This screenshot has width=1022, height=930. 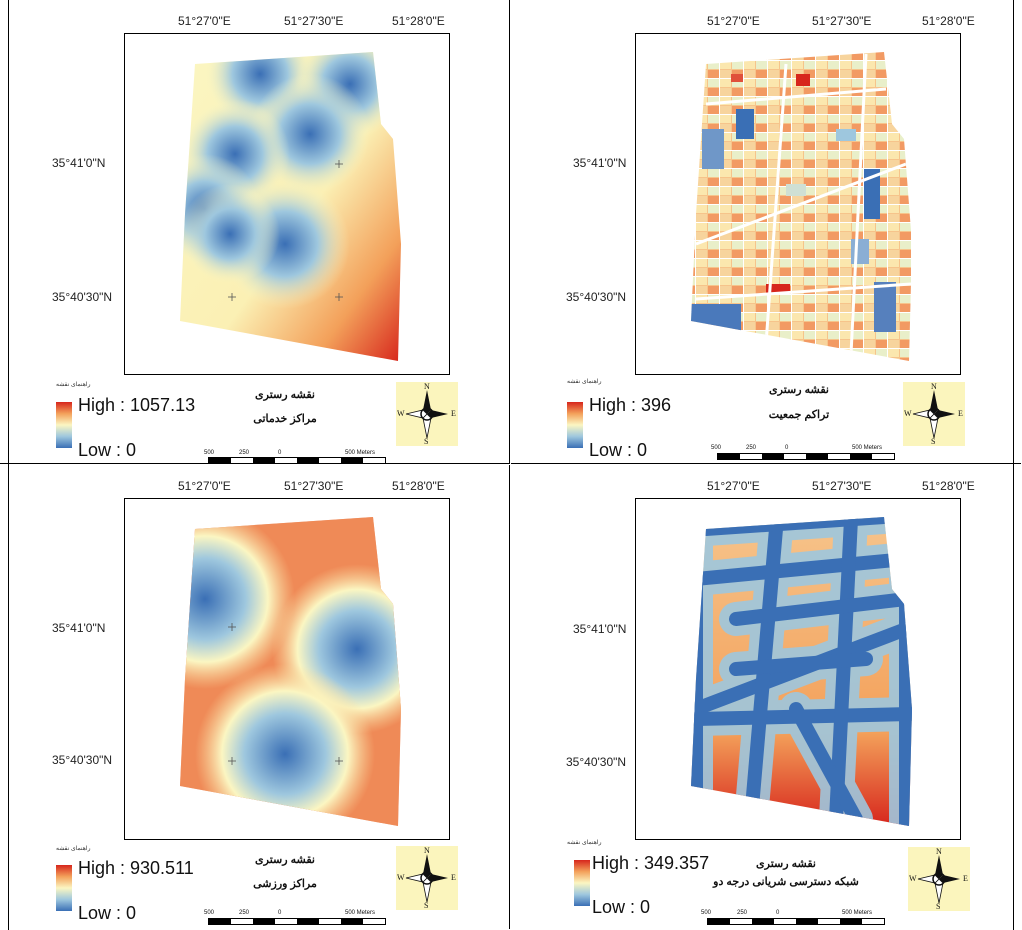 What do you see at coordinates (136, 868) in the screenshot?
I see `legend-high: High : 930.511` at bounding box center [136, 868].